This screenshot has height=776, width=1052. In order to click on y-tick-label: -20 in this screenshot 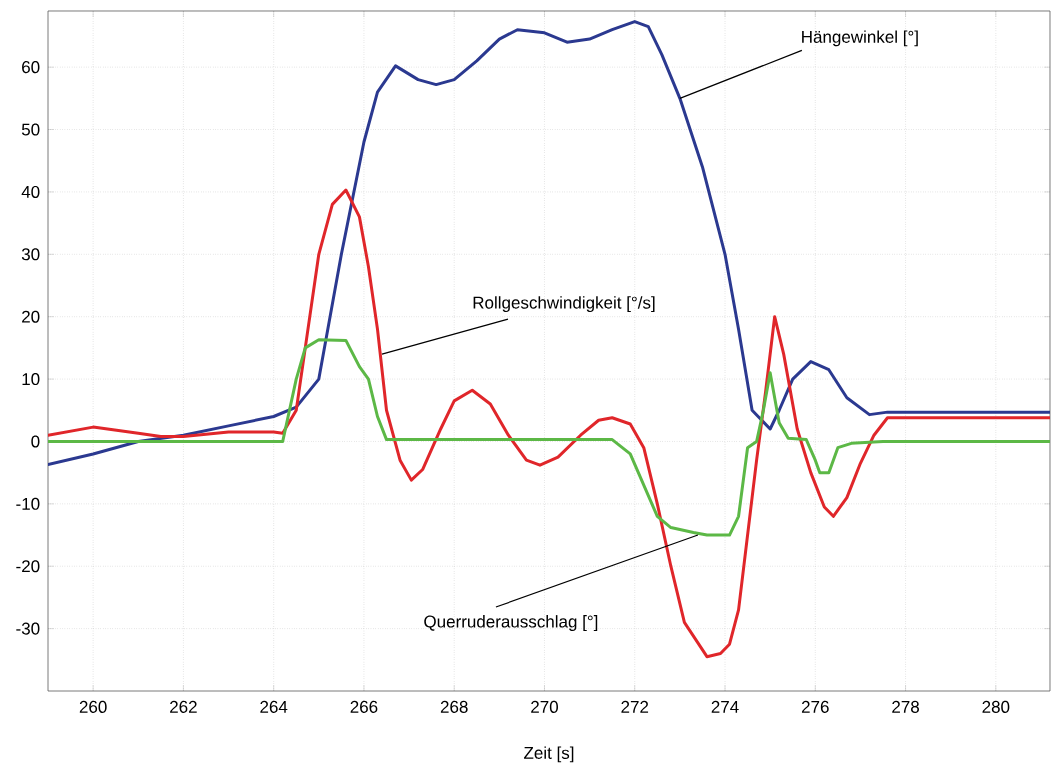, I will do `click(28, 566)`.